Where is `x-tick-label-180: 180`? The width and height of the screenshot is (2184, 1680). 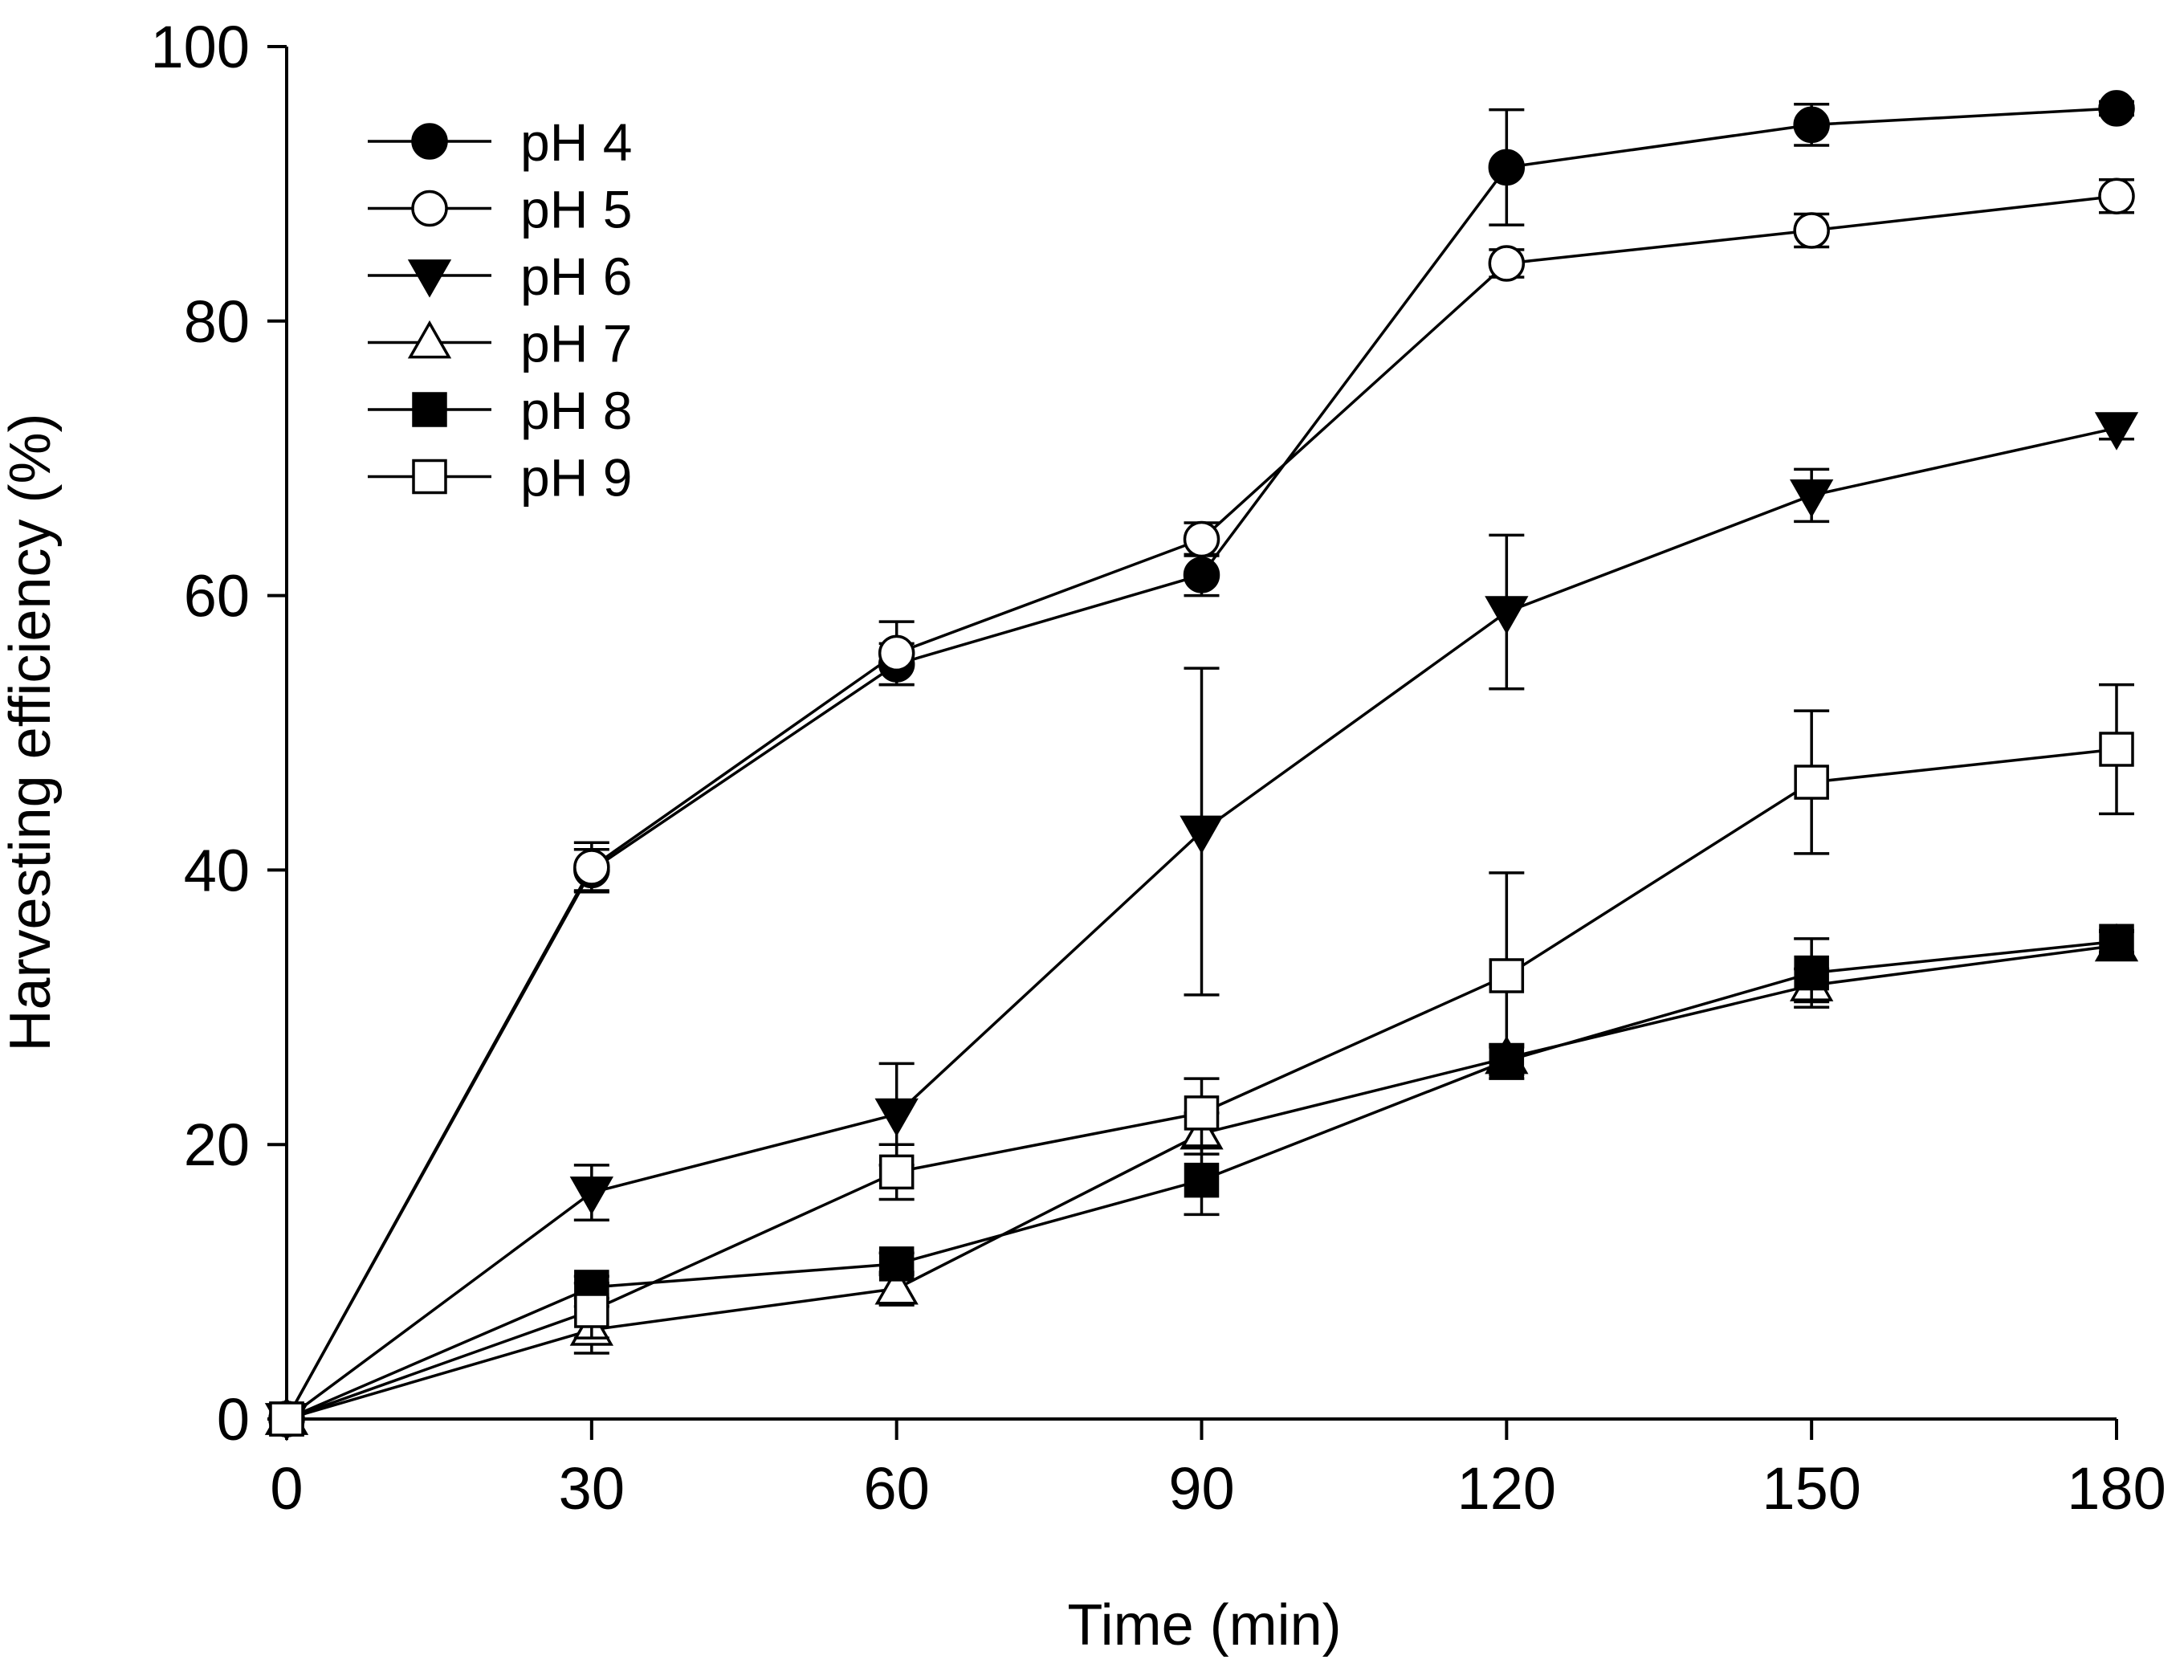
x-tick-label-180: 180 is located at coordinates (2116, 1488).